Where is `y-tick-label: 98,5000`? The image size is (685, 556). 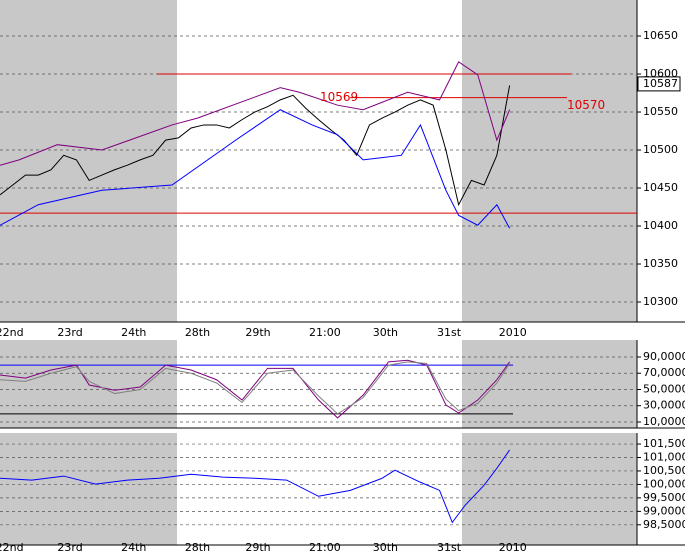 y-tick-label: 98,5000 is located at coordinates (664, 524).